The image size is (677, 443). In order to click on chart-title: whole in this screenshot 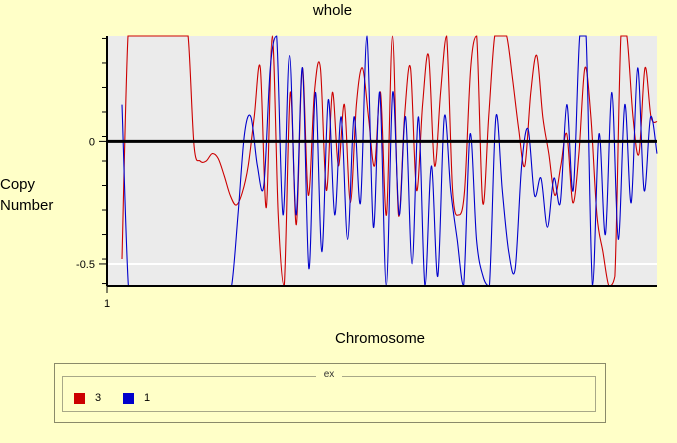, I will do `click(332, 10)`.